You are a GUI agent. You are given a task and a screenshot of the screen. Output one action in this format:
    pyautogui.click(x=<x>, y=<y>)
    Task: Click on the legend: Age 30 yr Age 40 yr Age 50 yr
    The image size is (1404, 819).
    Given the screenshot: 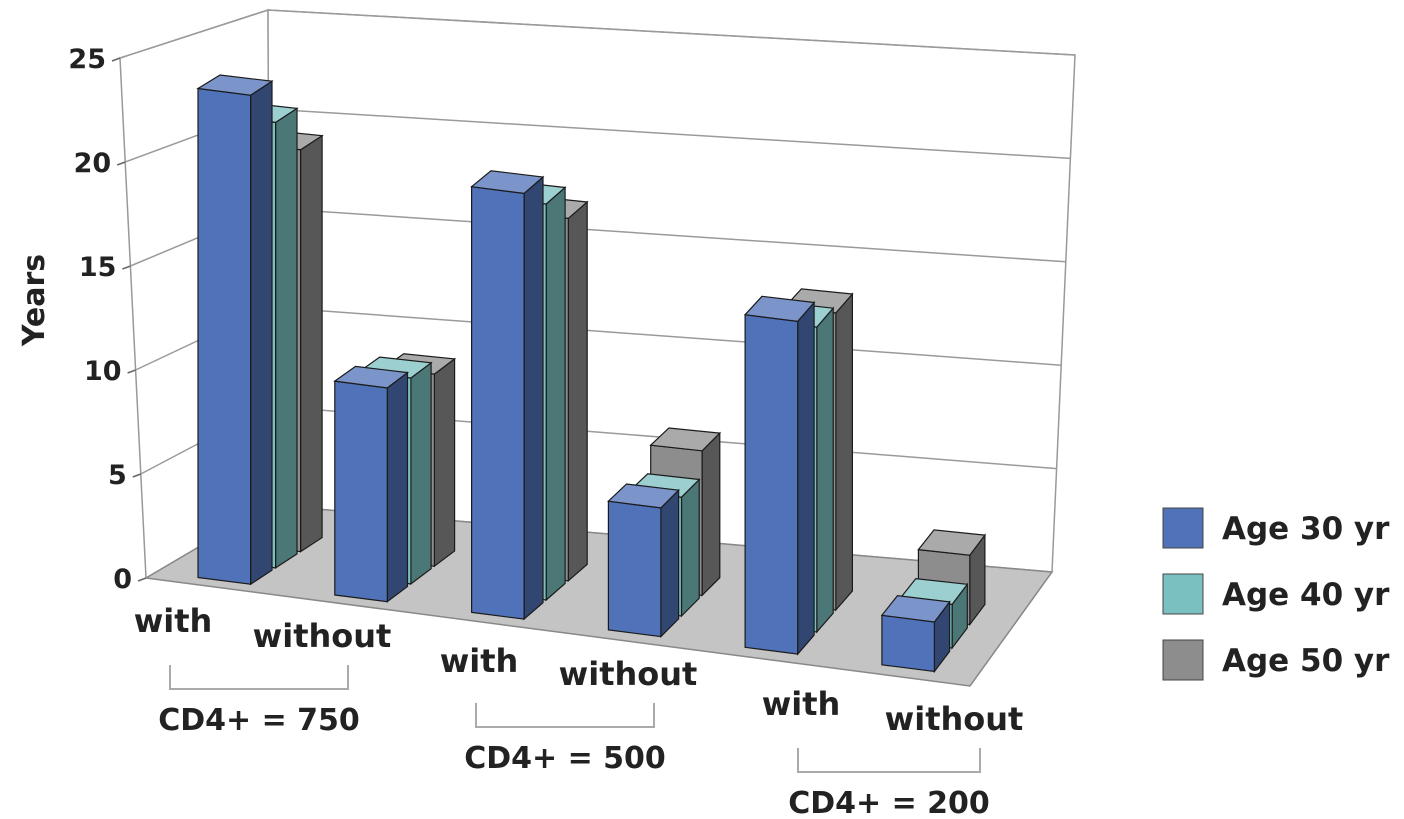 What is the action you would take?
    pyautogui.click(x=1276, y=594)
    